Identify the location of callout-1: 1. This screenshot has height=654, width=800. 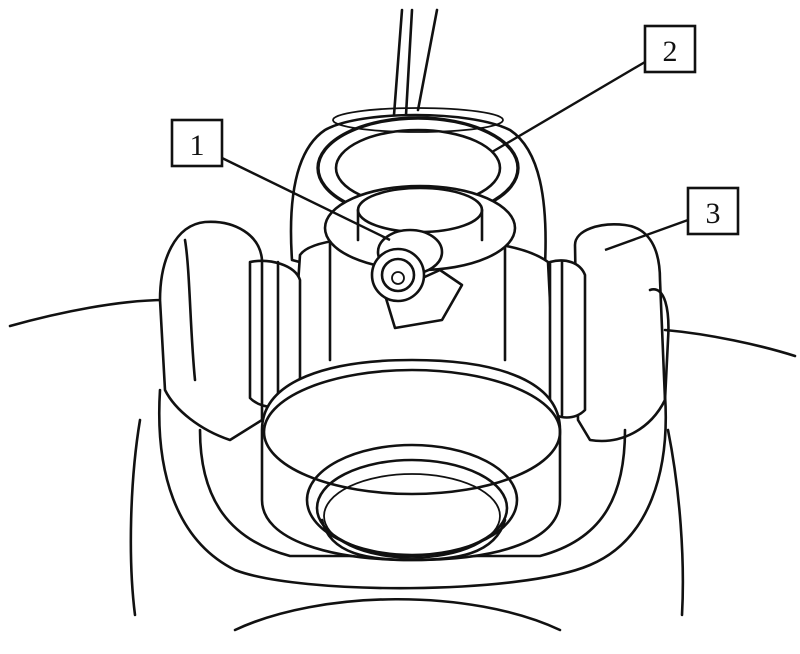
(197, 143).